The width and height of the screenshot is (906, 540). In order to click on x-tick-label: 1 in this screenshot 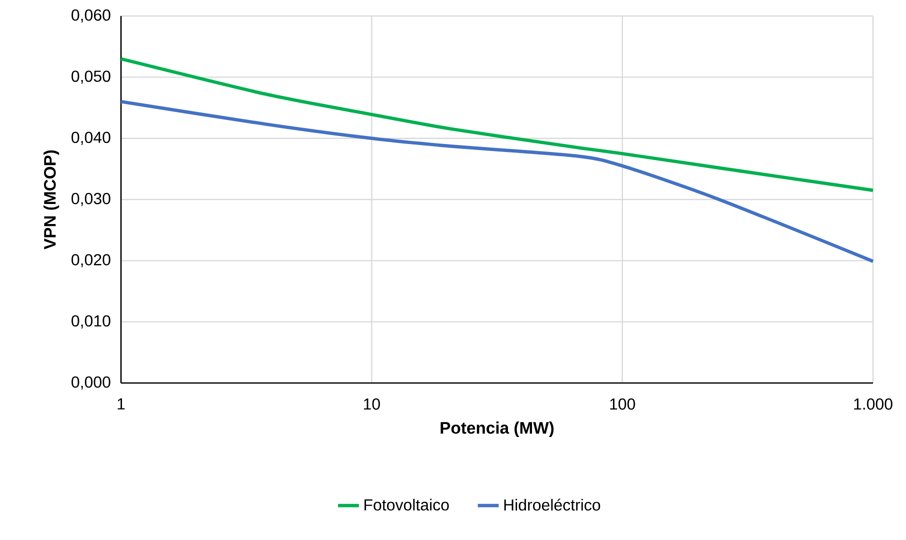, I will do `click(121, 404)`.